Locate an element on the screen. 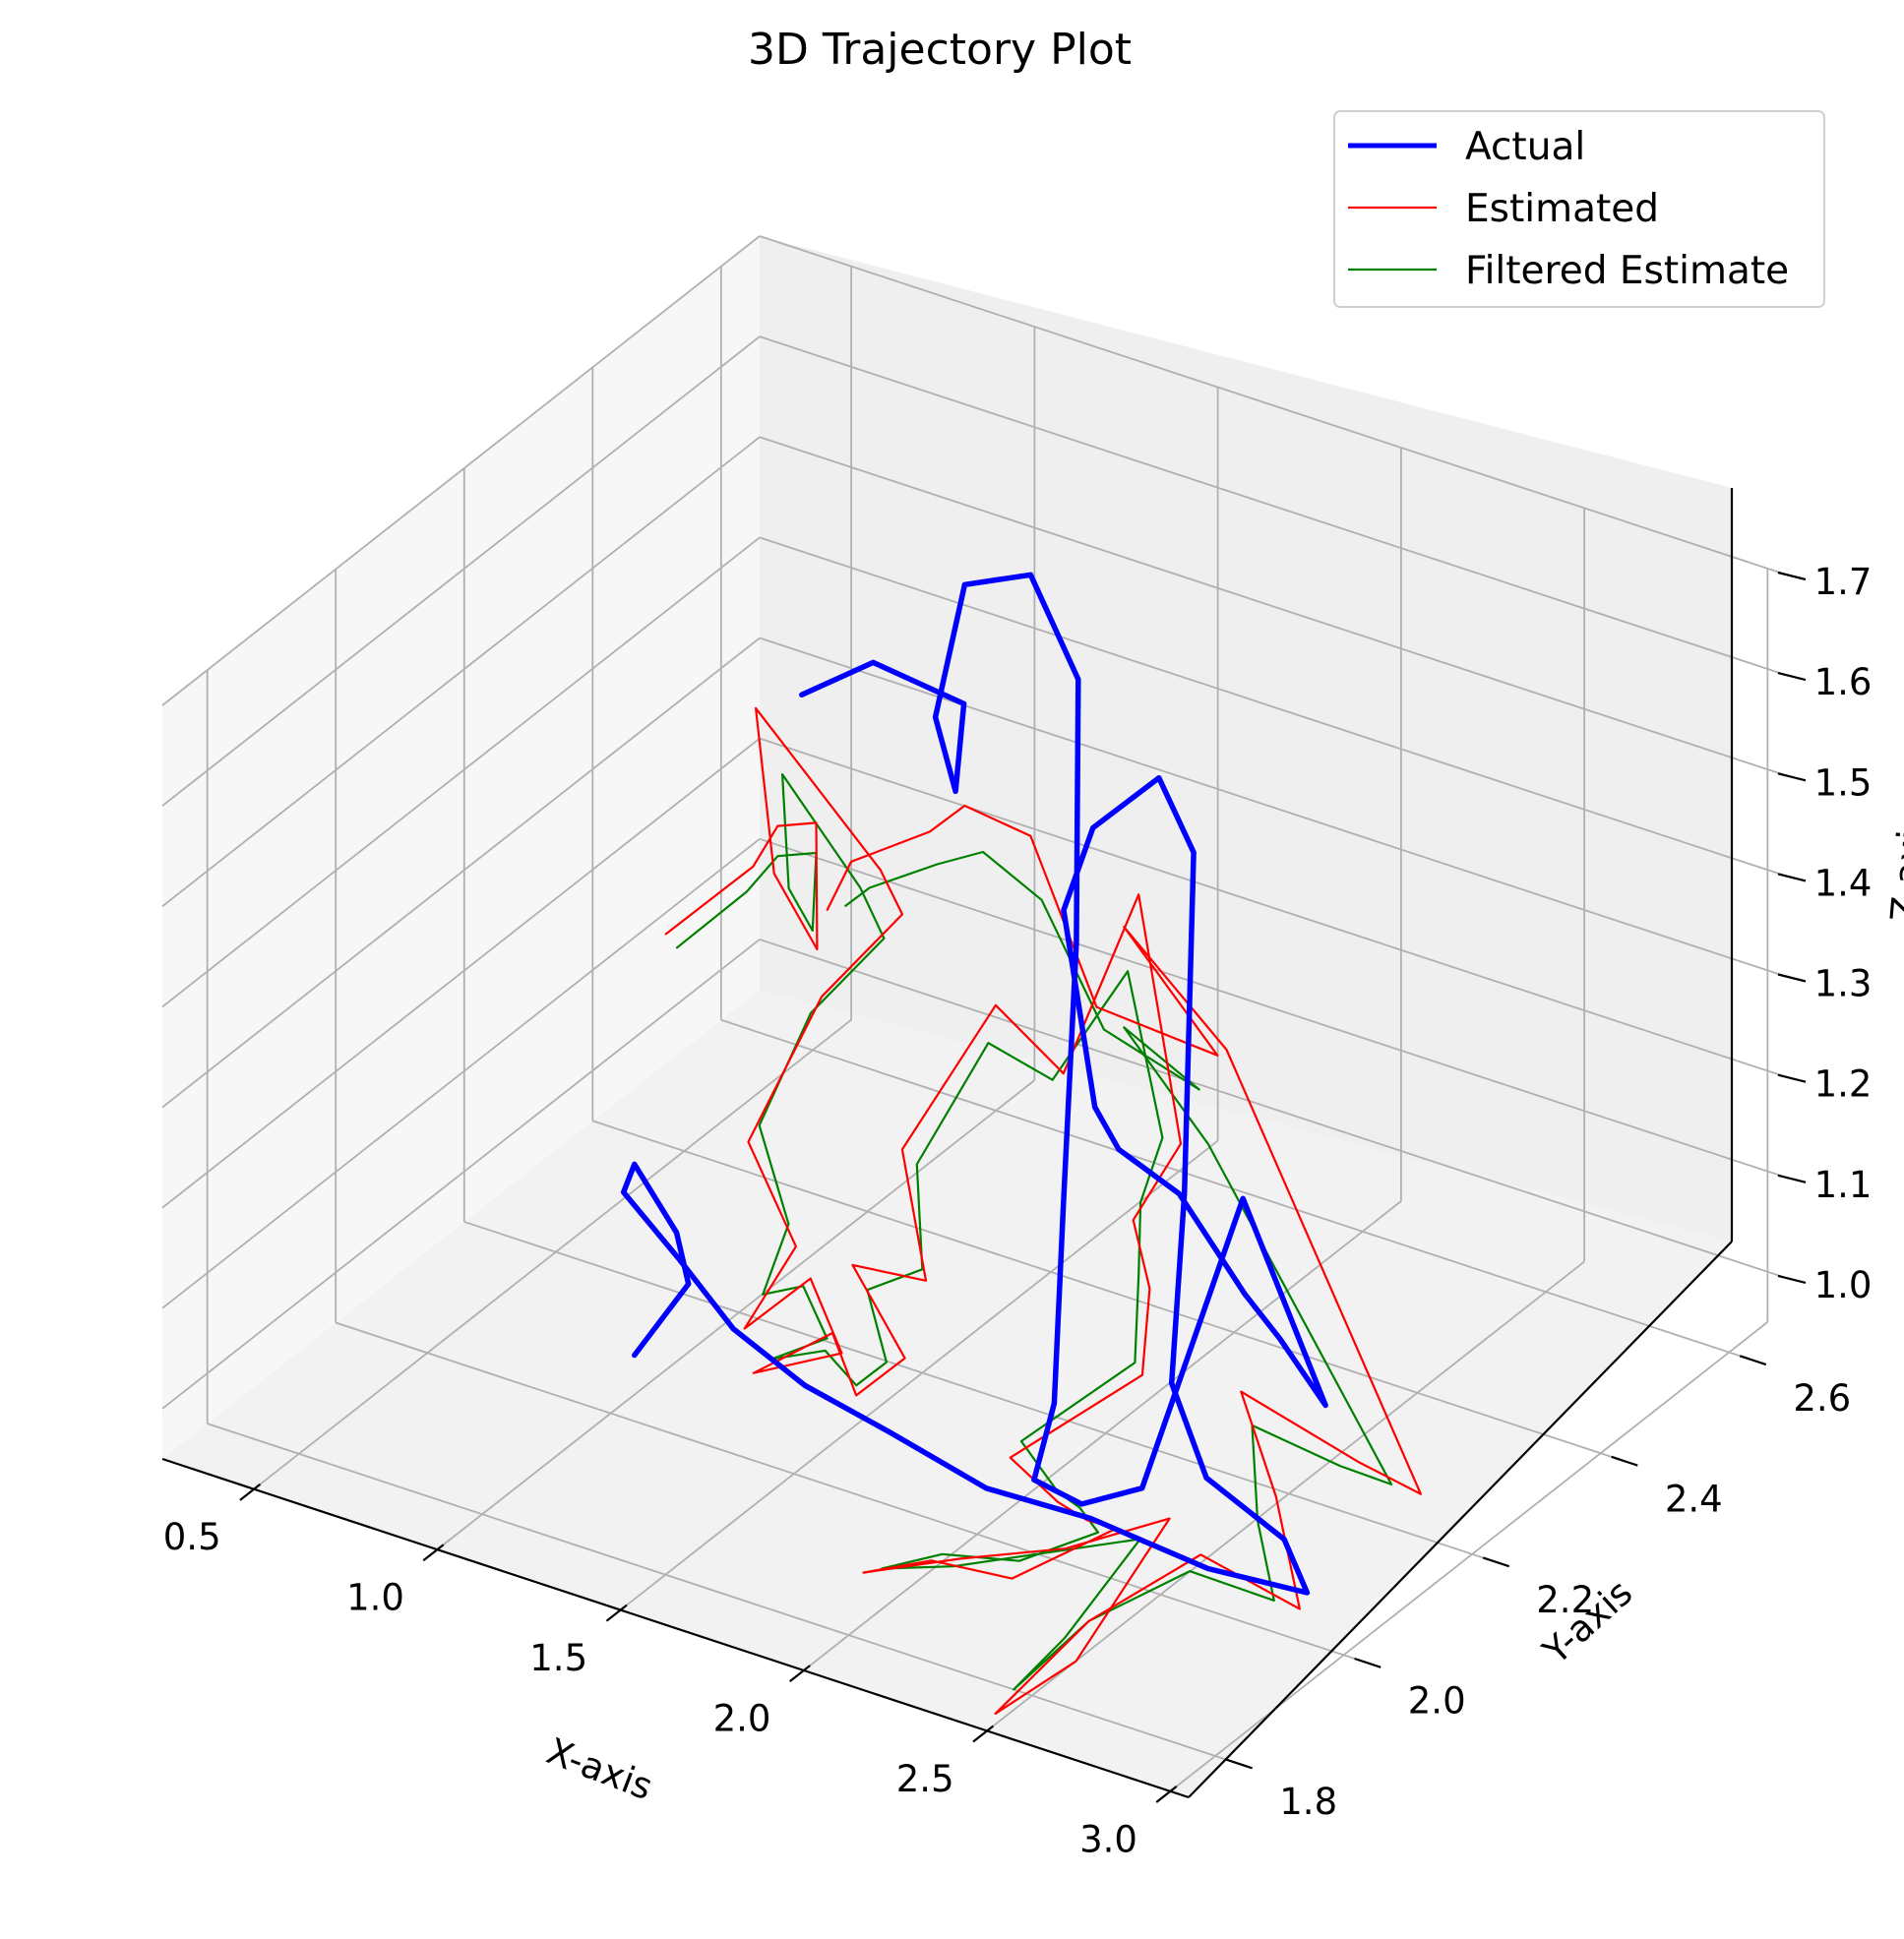  z-tick-label-1-2: 1.2 is located at coordinates (1843, 1084).